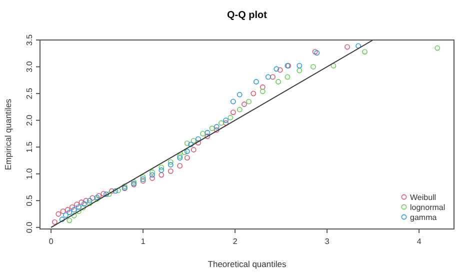  What do you see at coordinates (419, 241) in the screenshot?
I see `x-tick-label: 4` at bounding box center [419, 241].